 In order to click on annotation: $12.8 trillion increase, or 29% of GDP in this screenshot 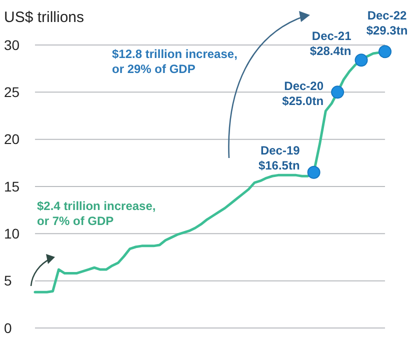, I will do `click(175, 61)`.